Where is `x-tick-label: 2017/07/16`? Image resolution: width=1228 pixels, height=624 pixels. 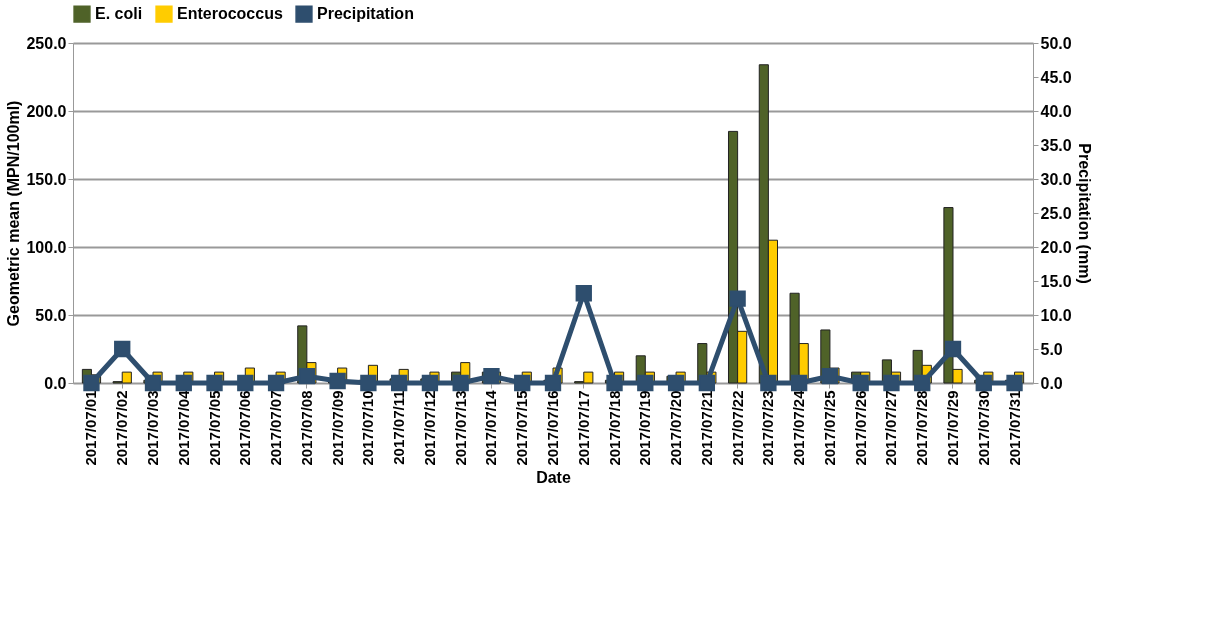 x-tick-label: 2017/07/16 is located at coordinates (552, 428).